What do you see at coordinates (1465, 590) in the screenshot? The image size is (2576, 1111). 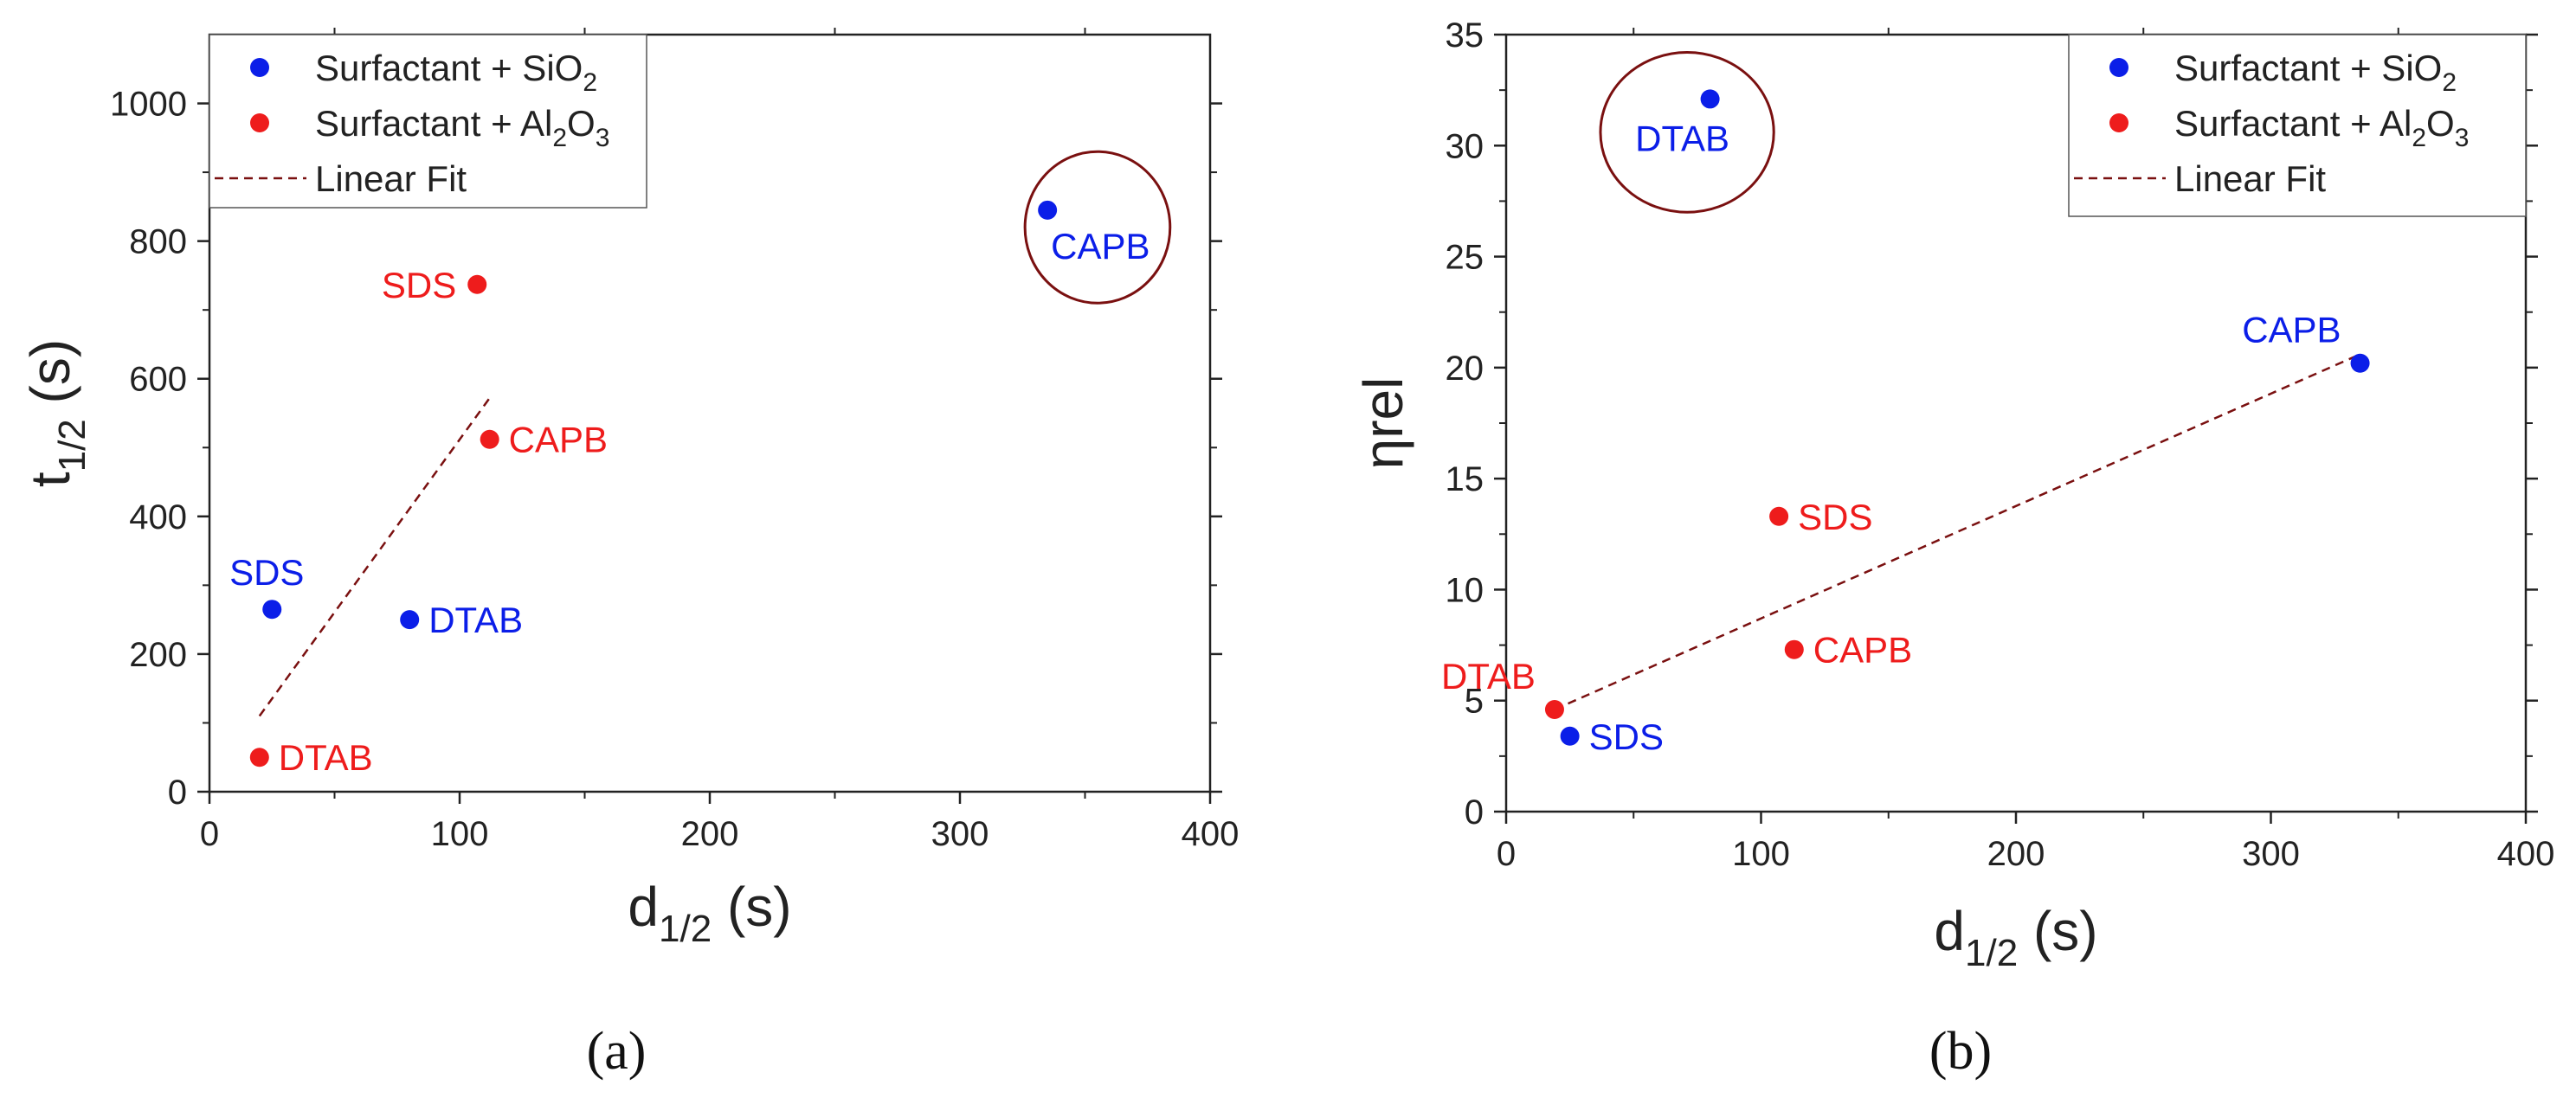 I see `y-tick-label: 10` at bounding box center [1465, 590].